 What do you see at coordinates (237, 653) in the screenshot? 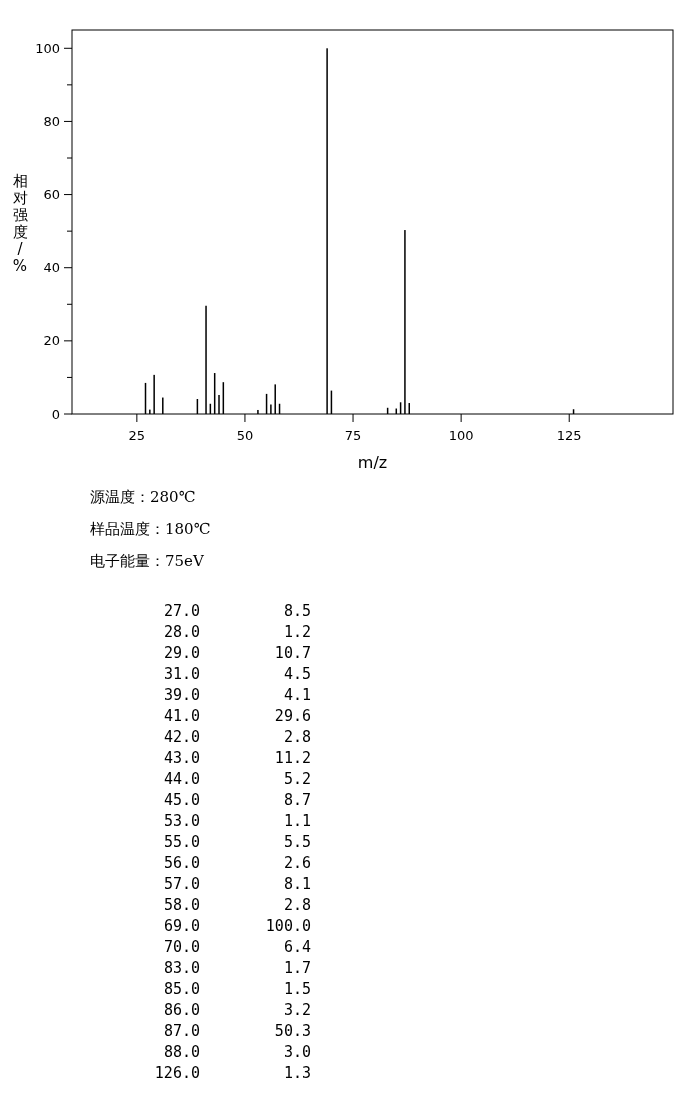
I see `text: 29.0 10.7` at bounding box center [237, 653].